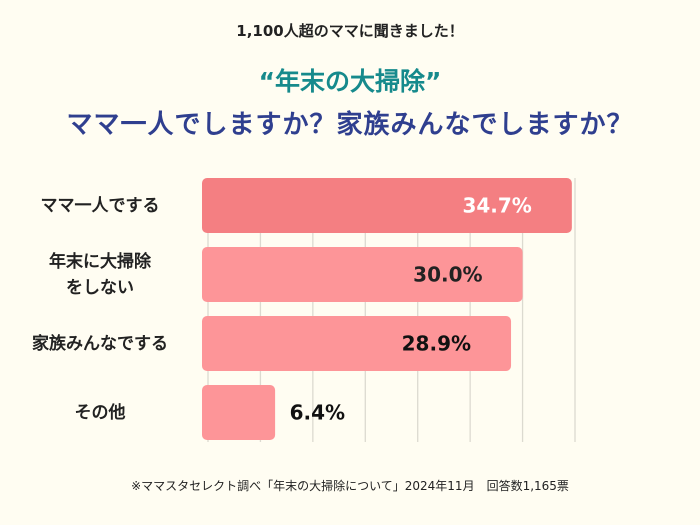  What do you see at coordinates (436, 344) in the screenshot?
I see `data-label: 28.9%` at bounding box center [436, 344].